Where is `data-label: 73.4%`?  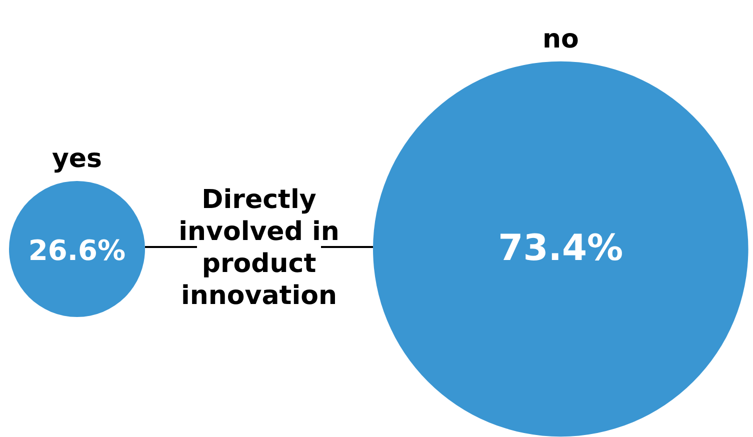 data-label: 73.4% is located at coordinates (561, 248).